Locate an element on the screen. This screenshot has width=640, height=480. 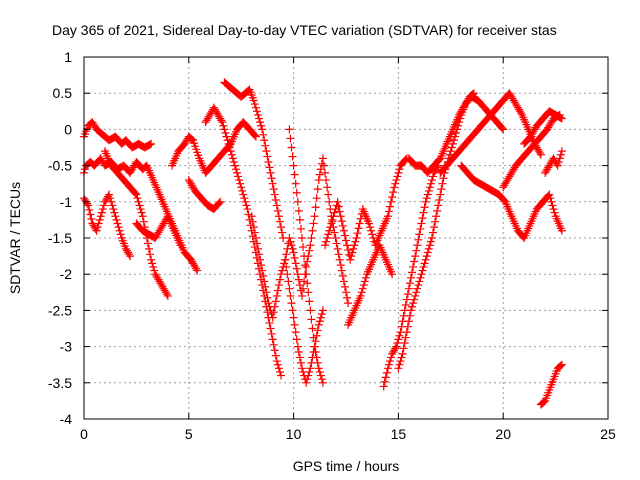
y-tick-label: 1 is located at coordinates (68, 57).